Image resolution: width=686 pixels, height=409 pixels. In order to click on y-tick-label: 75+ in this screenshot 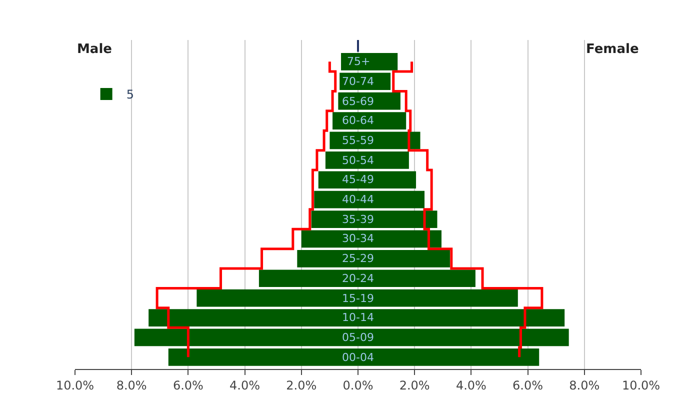, I will do `click(358, 61)`.